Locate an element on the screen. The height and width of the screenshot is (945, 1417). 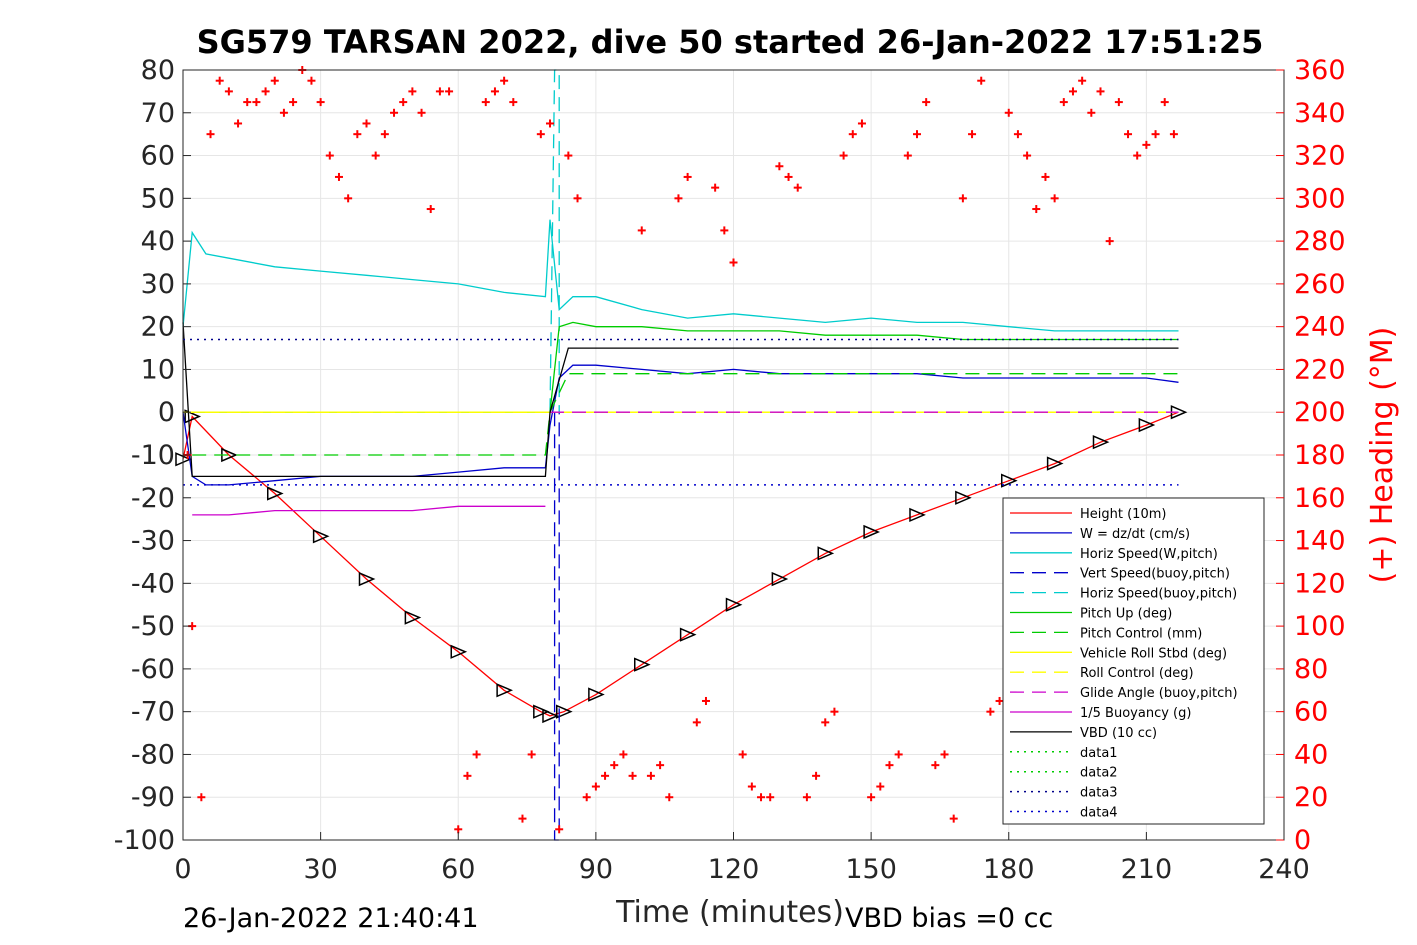
x-tick-label: 210 is located at coordinates (1147, 869).